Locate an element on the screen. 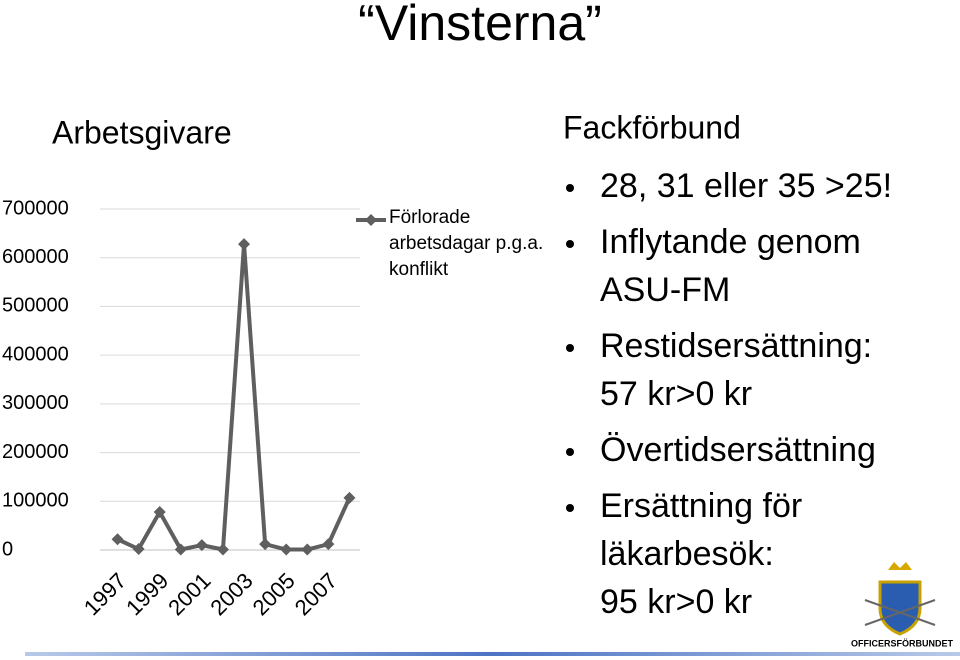 The image size is (960, 660). x-tick-label: 1997 is located at coordinates (105, 594).